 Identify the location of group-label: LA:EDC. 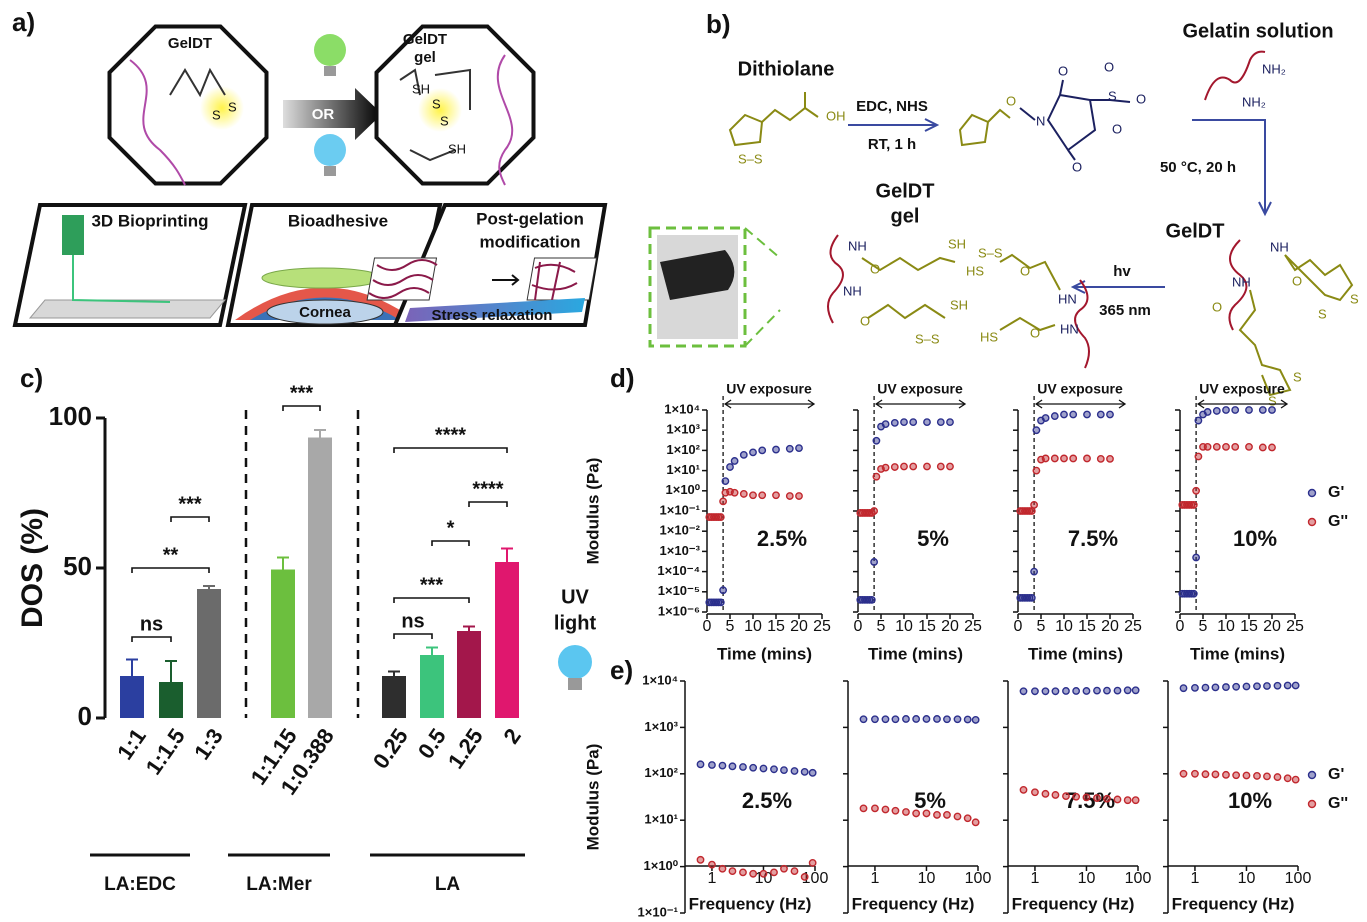
(140, 884).